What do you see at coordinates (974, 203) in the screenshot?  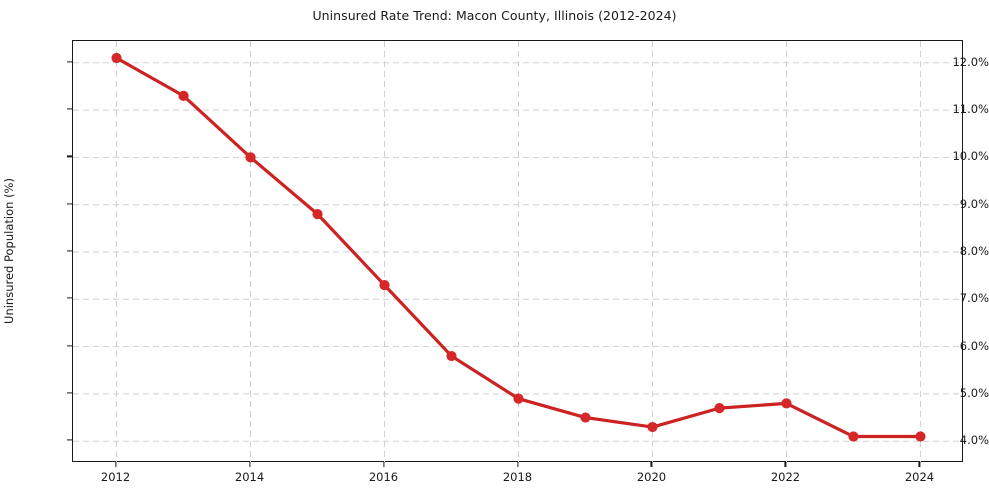 I see `y-tick-label: 9.0%` at bounding box center [974, 203].